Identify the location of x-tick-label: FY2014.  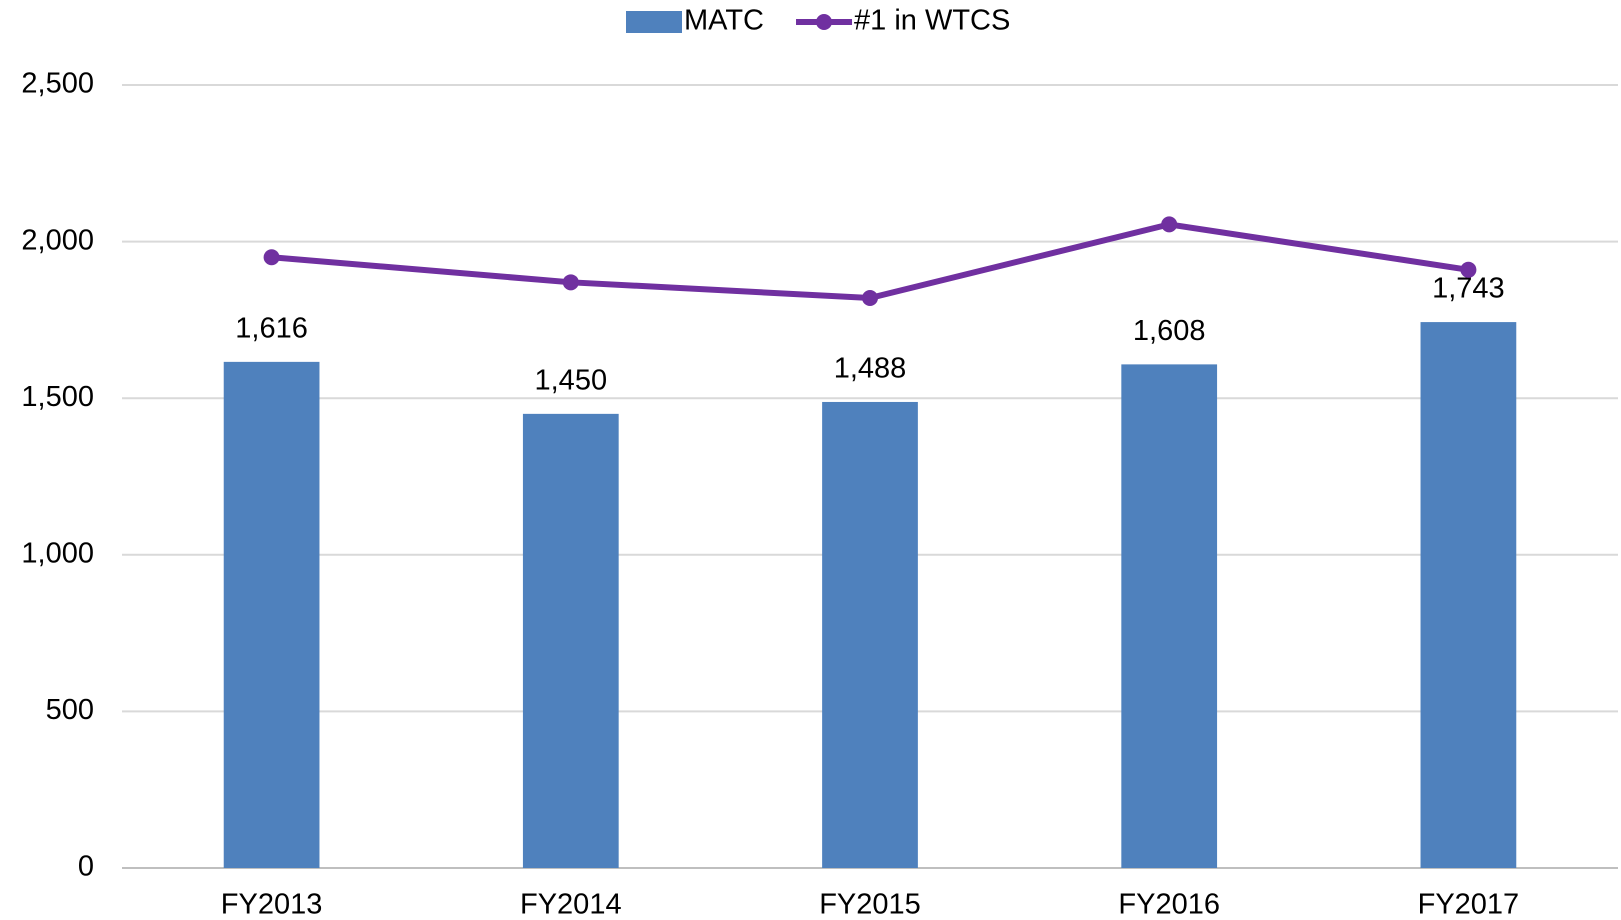
(571, 904).